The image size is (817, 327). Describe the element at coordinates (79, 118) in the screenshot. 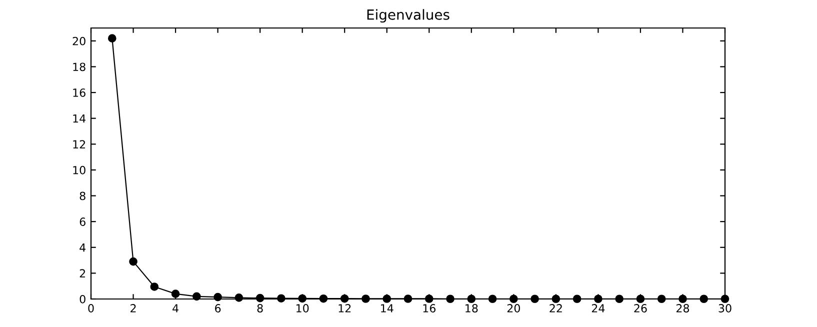

I see `y-tick-label: 14` at that location.